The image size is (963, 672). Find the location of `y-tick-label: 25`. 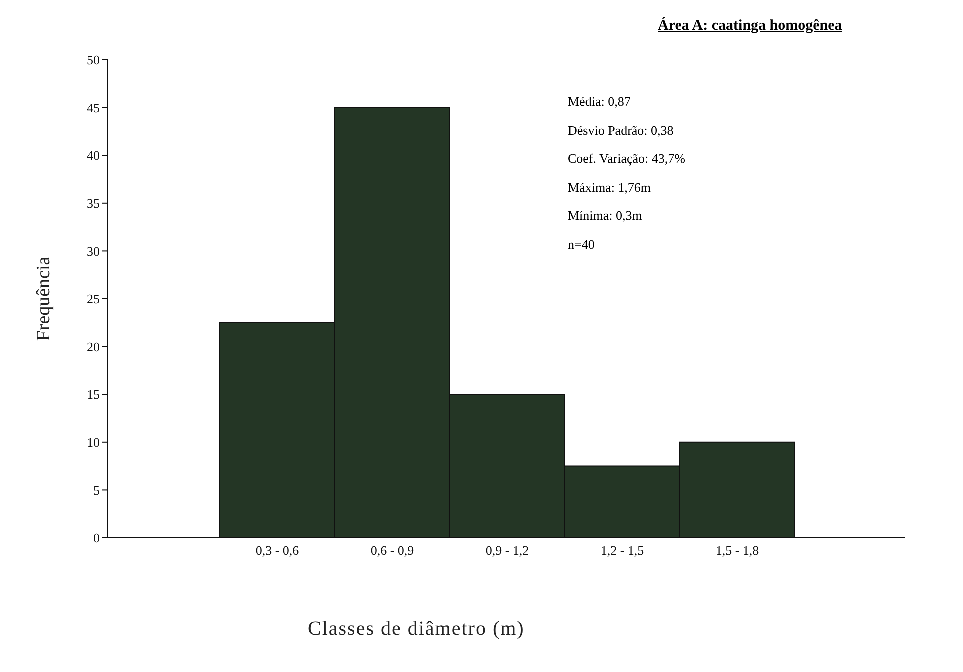

y-tick-label: 25 is located at coordinates (93, 299).